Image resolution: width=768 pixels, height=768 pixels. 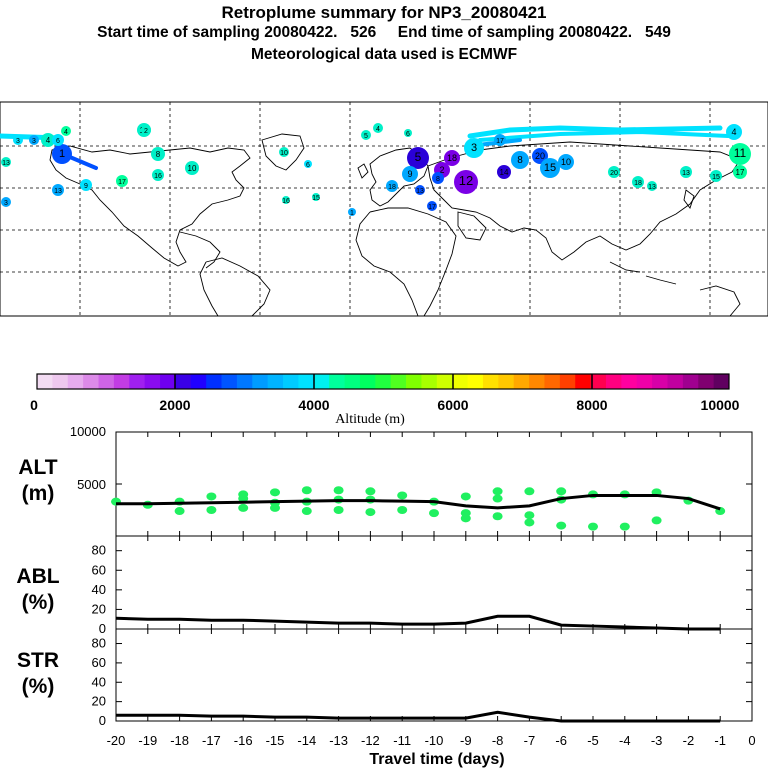 What do you see at coordinates (34, 405) in the screenshot?
I see `colorbar-tick: 0` at bounding box center [34, 405].